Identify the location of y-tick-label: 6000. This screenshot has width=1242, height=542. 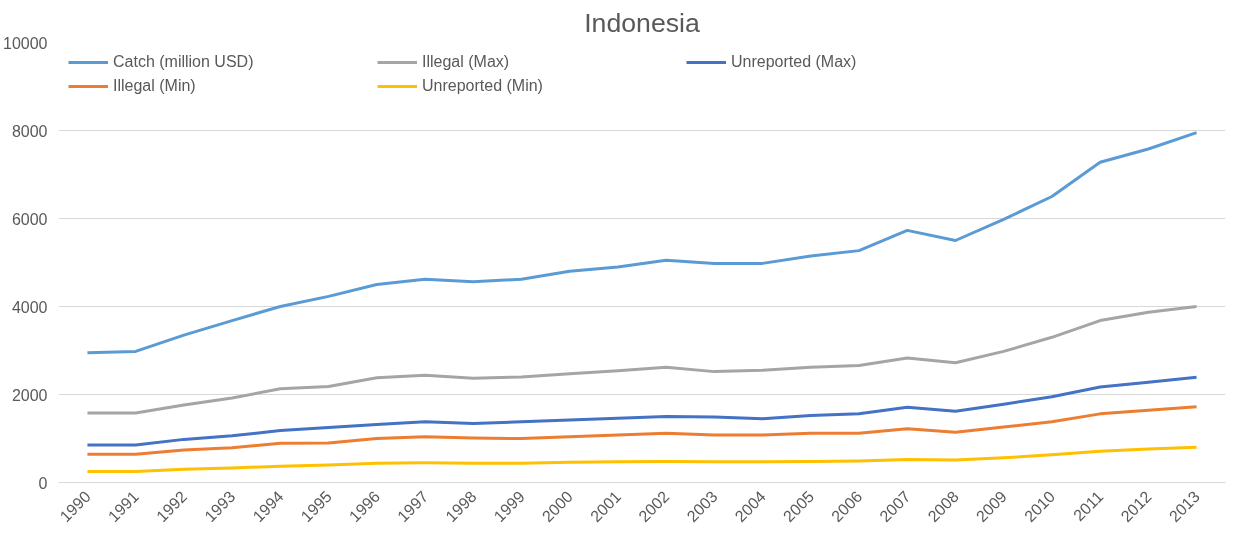
(29, 219).